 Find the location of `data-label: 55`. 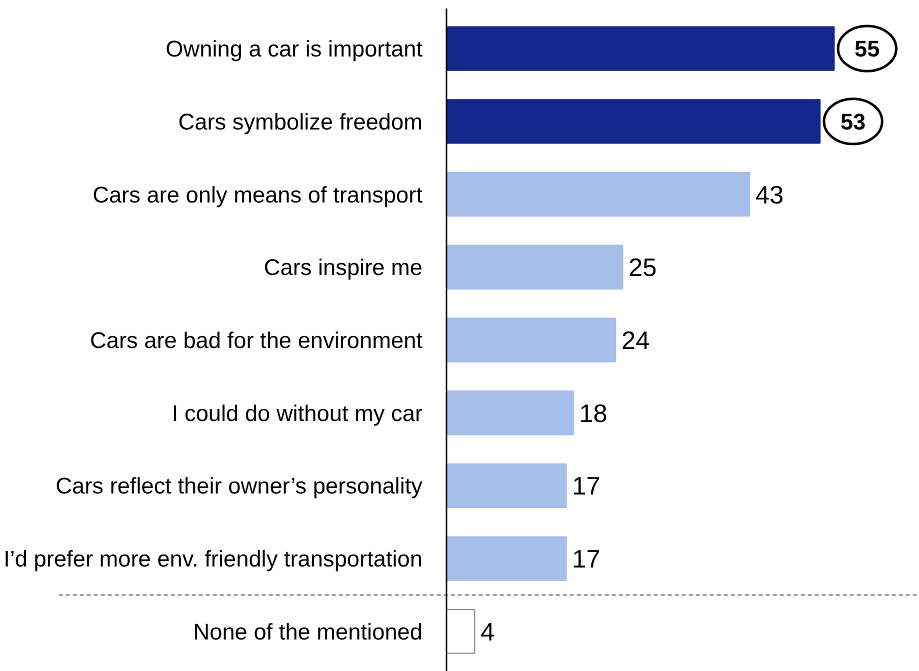

data-label: 55 is located at coordinates (867, 49).